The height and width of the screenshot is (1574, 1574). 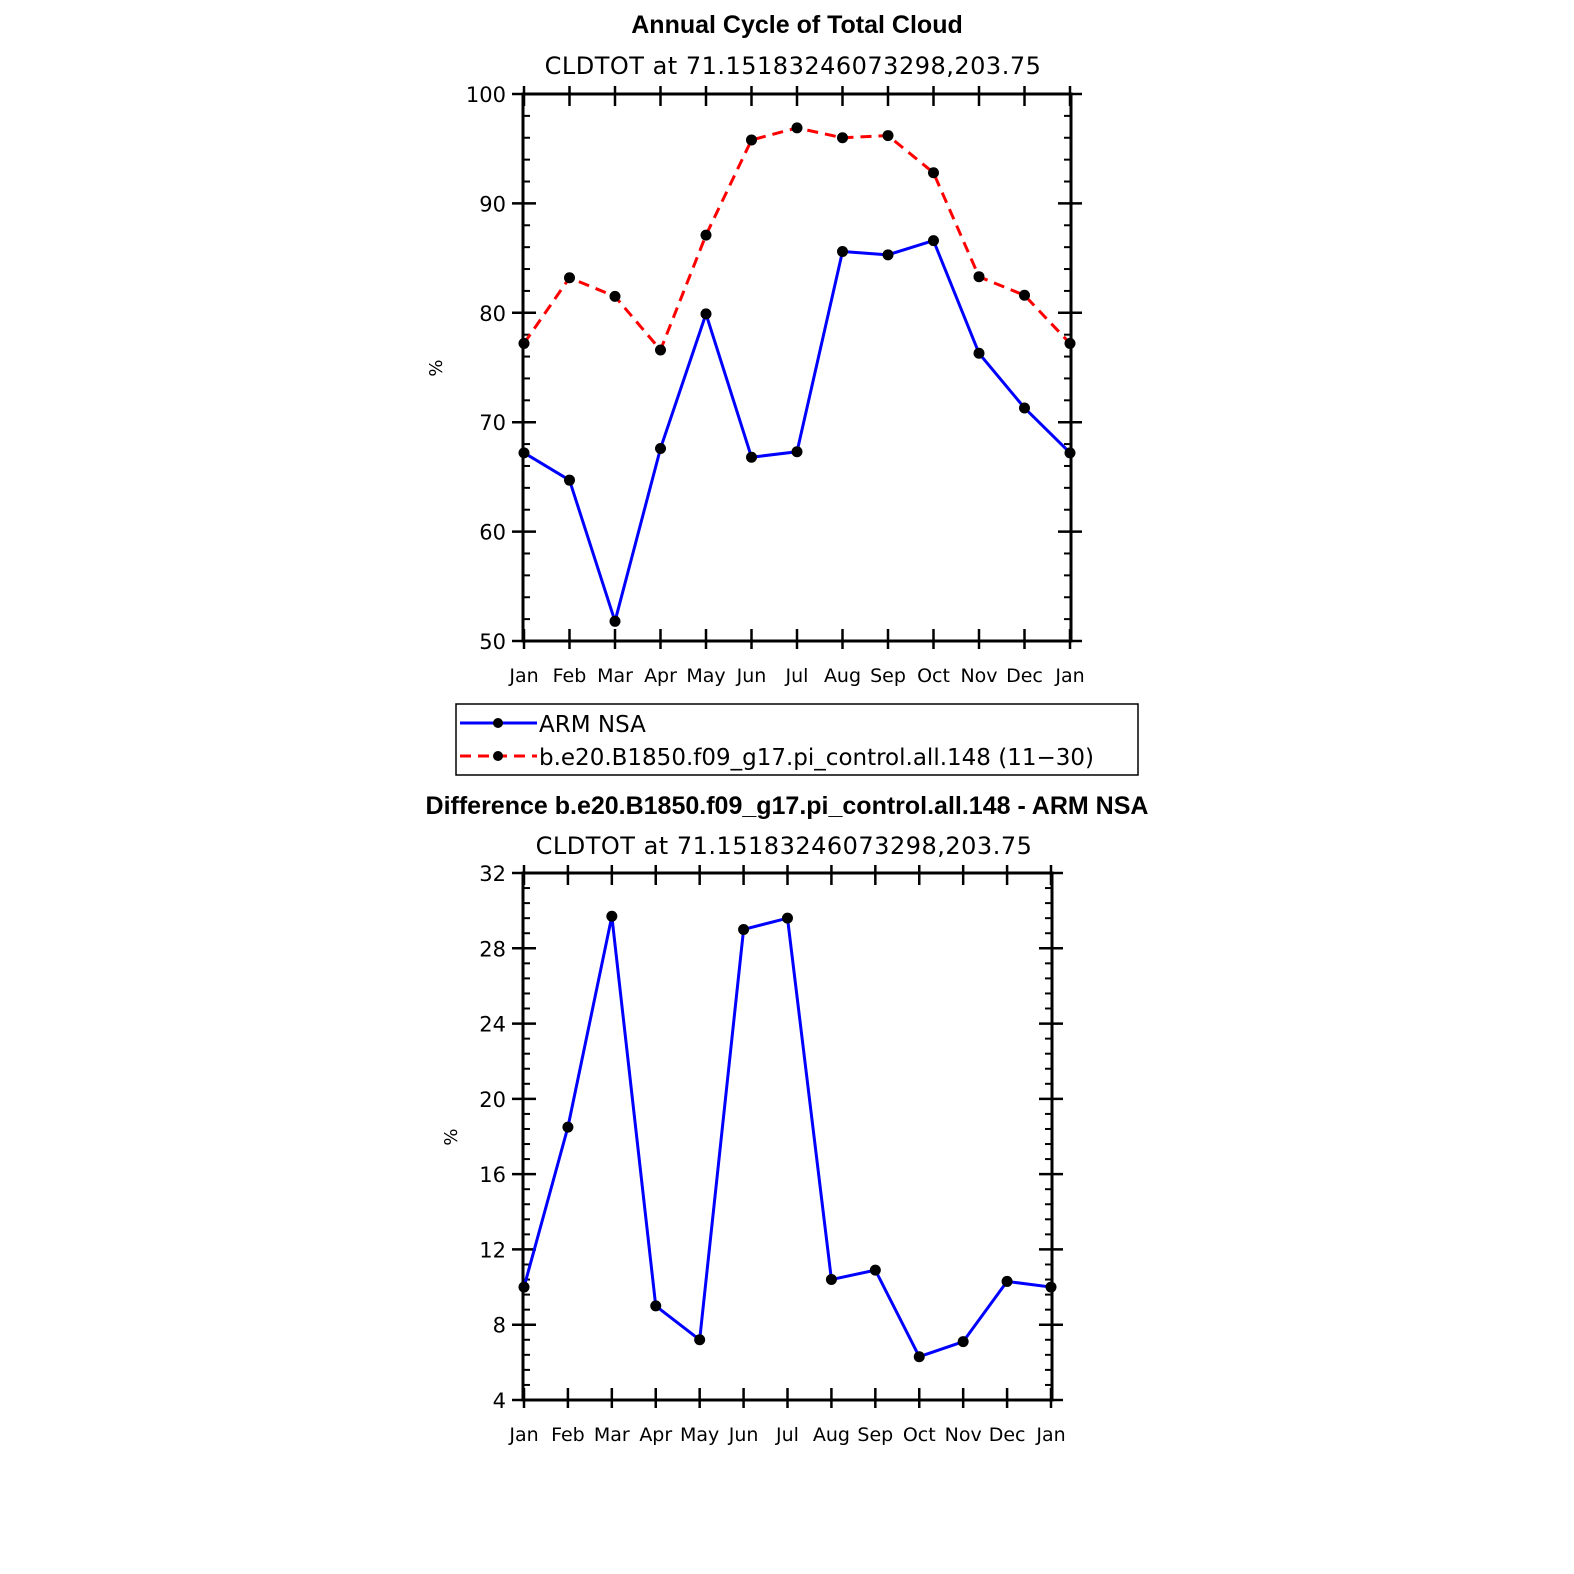 What do you see at coordinates (570, 676) in the screenshot?
I see `x-tick-label-feb: Feb` at bounding box center [570, 676].